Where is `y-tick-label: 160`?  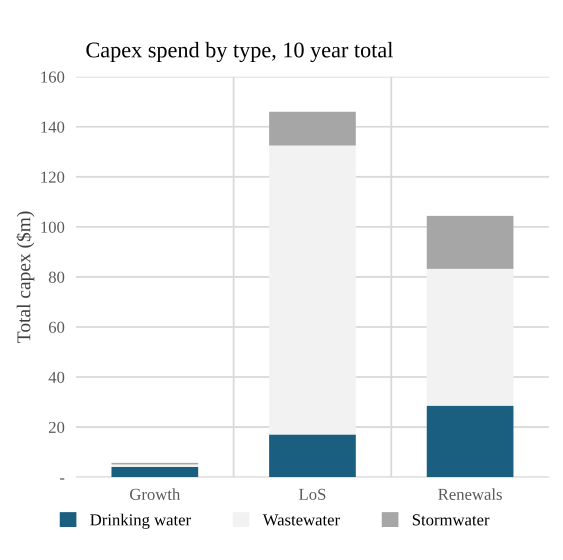 y-tick-label: 160 is located at coordinates (52, 77).